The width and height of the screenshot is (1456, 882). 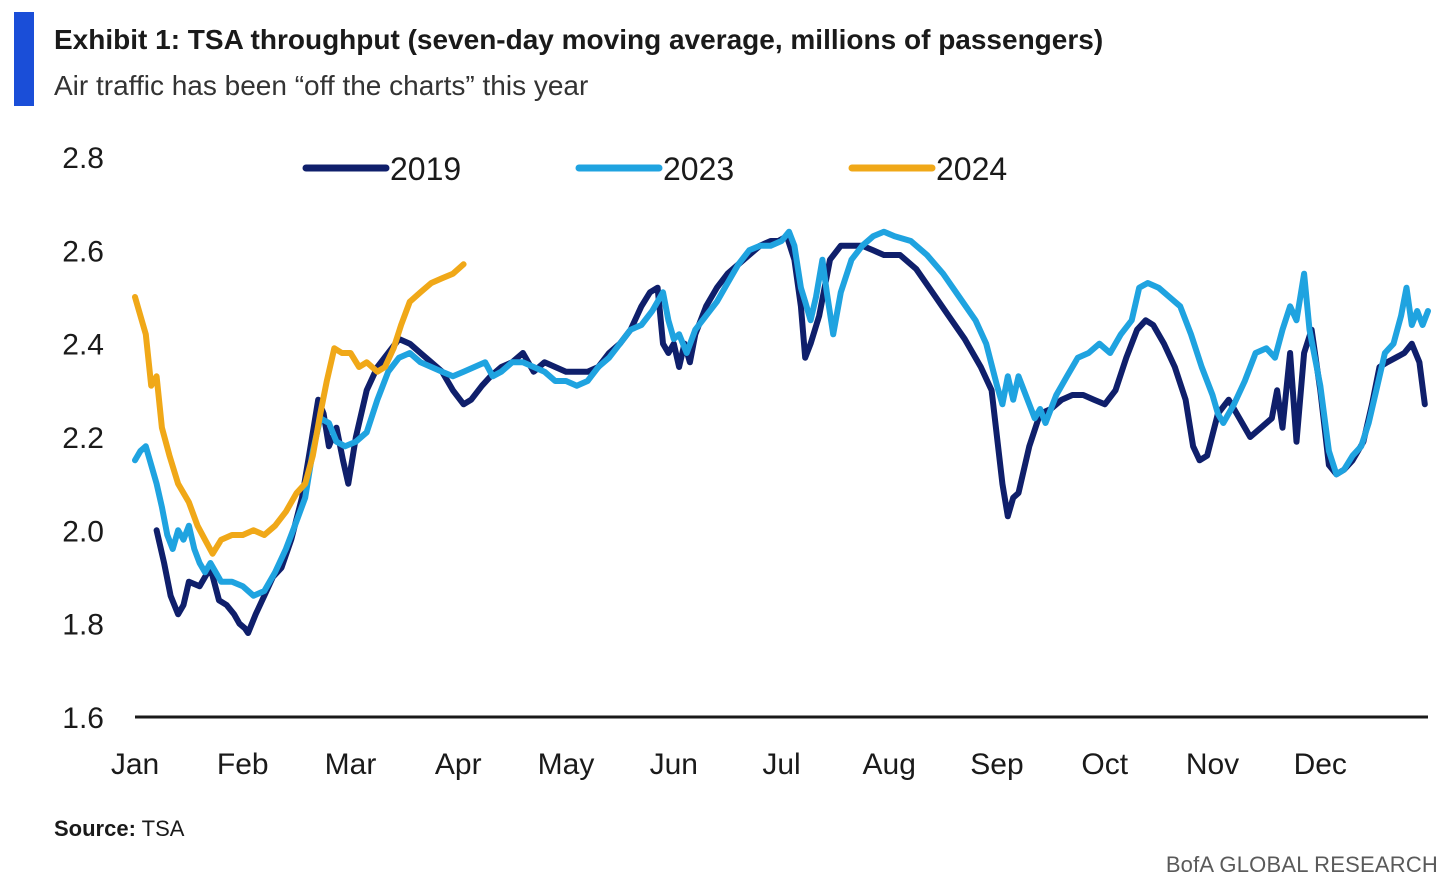 I want to click on y-tick-label: 2.2, so click(x=83, y=438).